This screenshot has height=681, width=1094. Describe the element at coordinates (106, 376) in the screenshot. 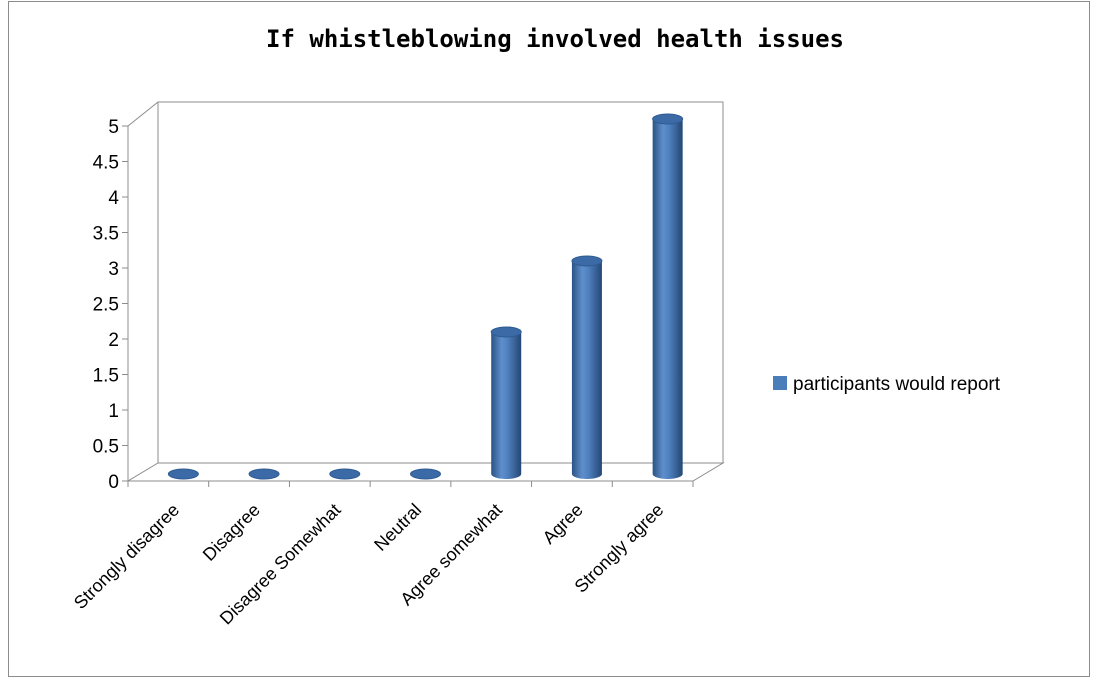

I see `y-tick-label: 1.5` at that location.